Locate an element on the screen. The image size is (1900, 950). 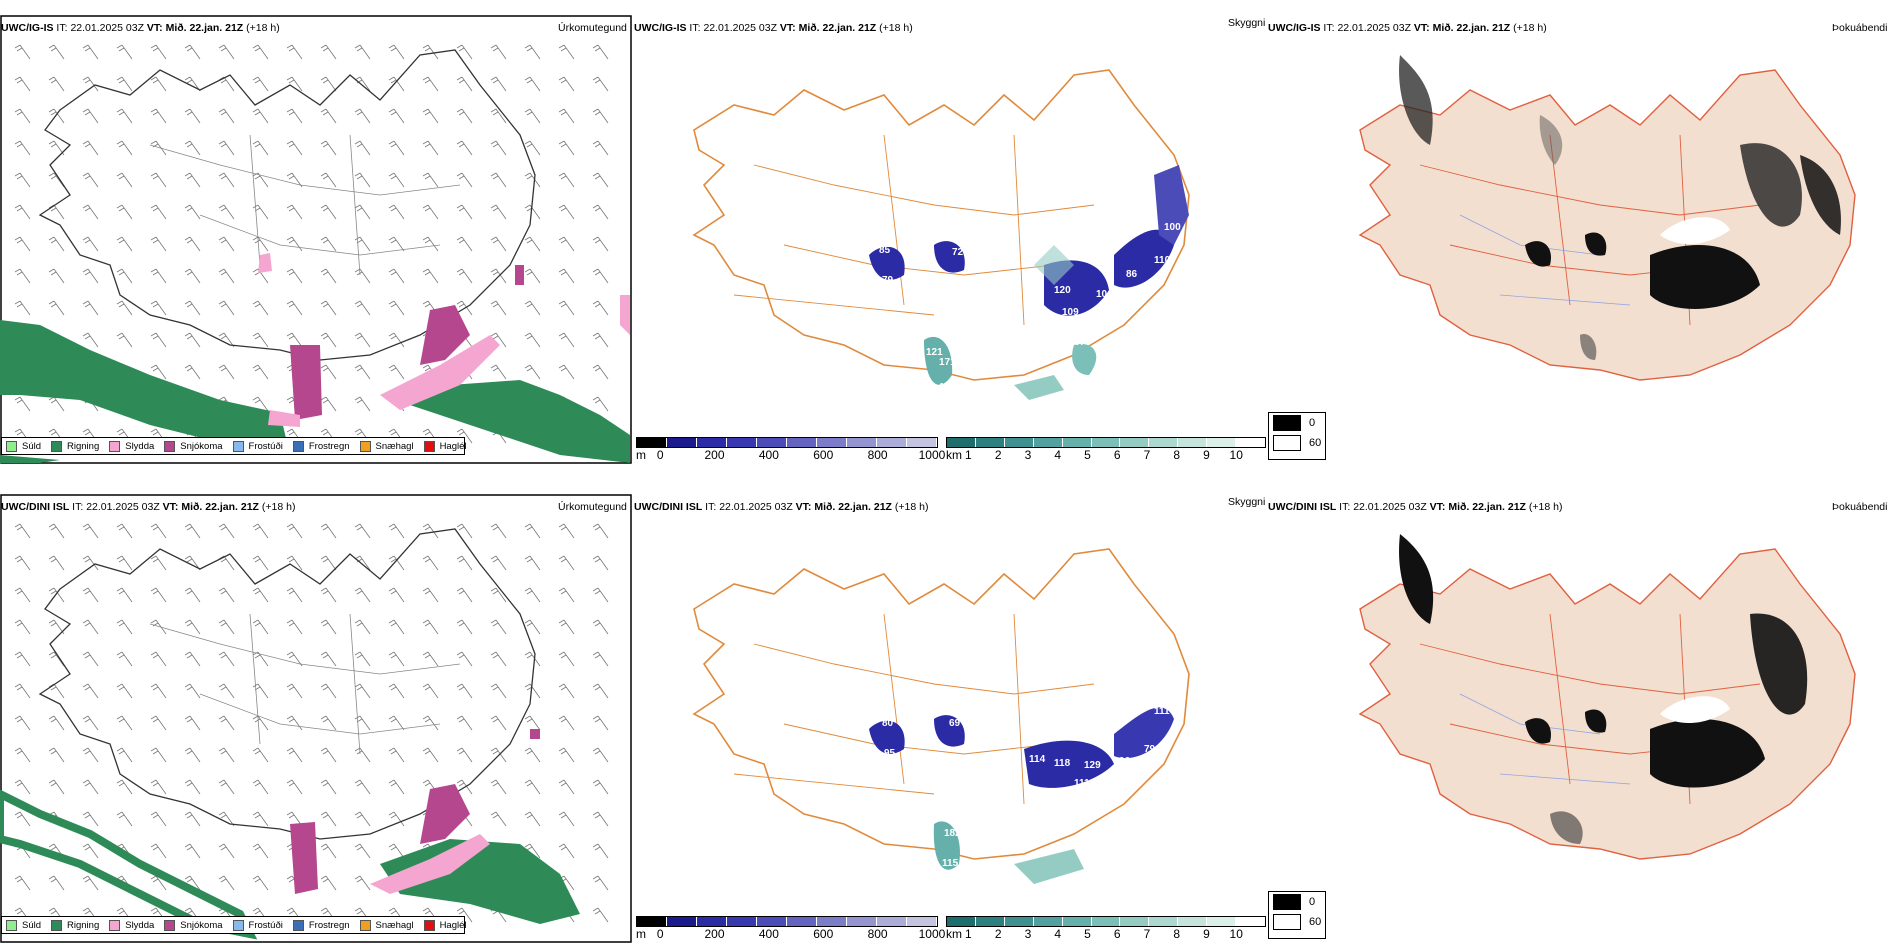
legend-label: Slydda is located at coordinates (140, 925).